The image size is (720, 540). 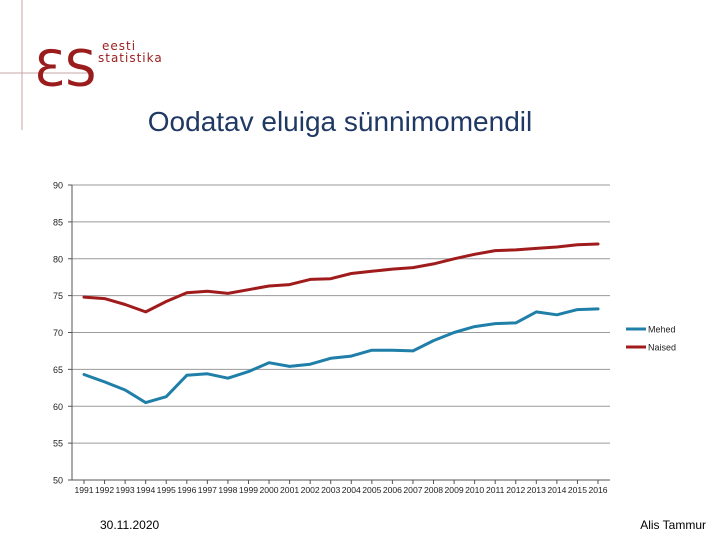 What do you see at coordinates (673, 525) in the screenshot?
I see `footer-author: Alis Tammur` at bounding box center [673, 525].